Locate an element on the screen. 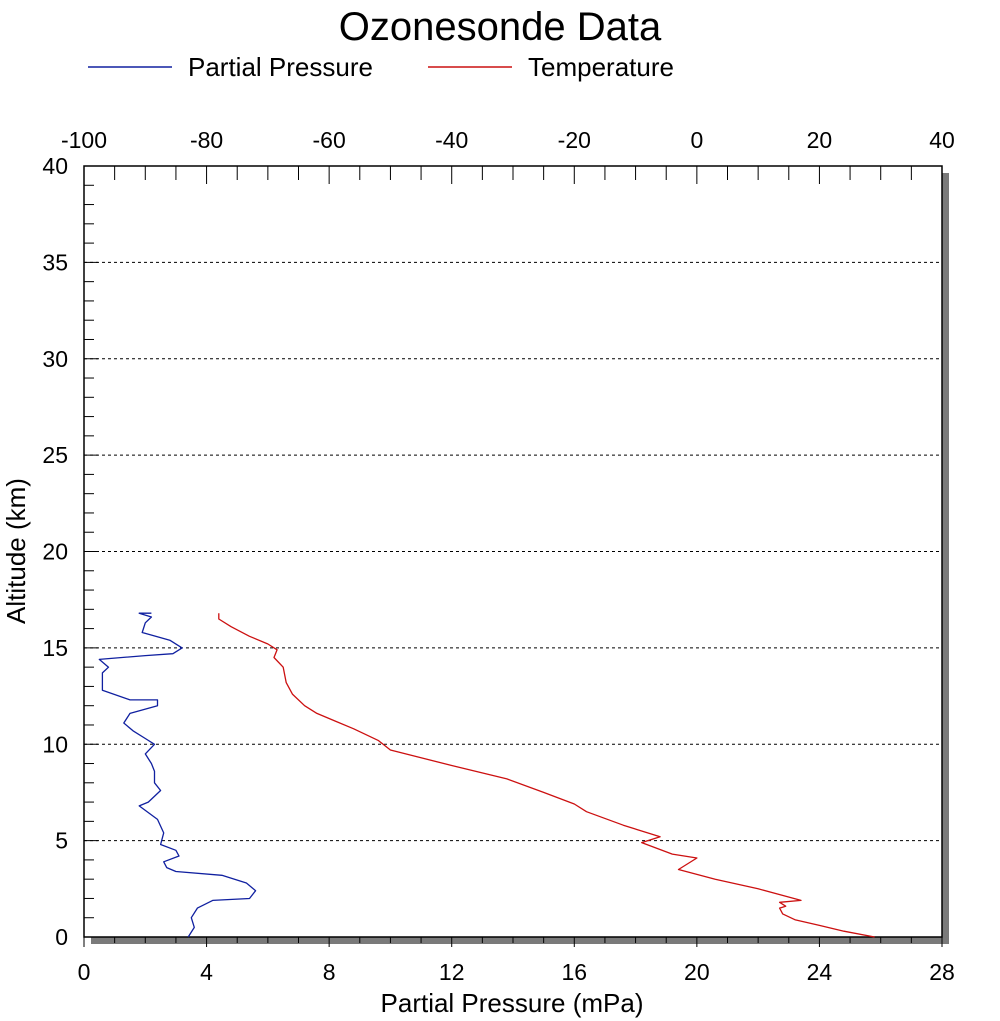 The image size is (1000, 1021). x-bottom-tick-label: 8 is located at coordinates (329, 972).